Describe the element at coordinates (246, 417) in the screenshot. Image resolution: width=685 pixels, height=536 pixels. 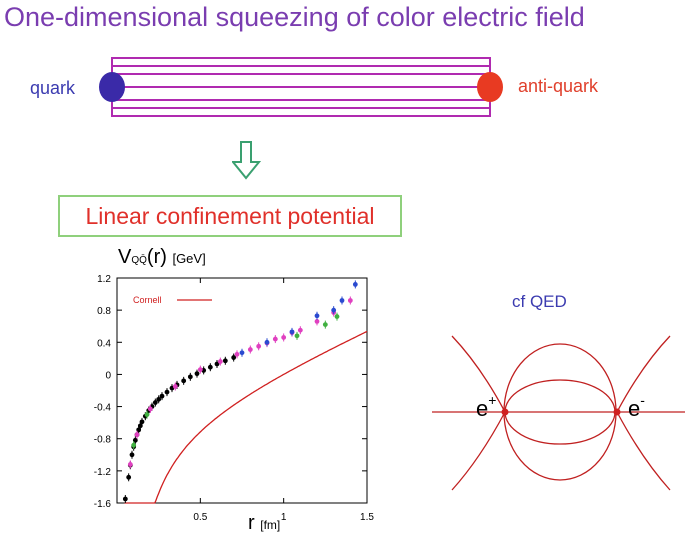
I see `cornell-fit-line` at that location.